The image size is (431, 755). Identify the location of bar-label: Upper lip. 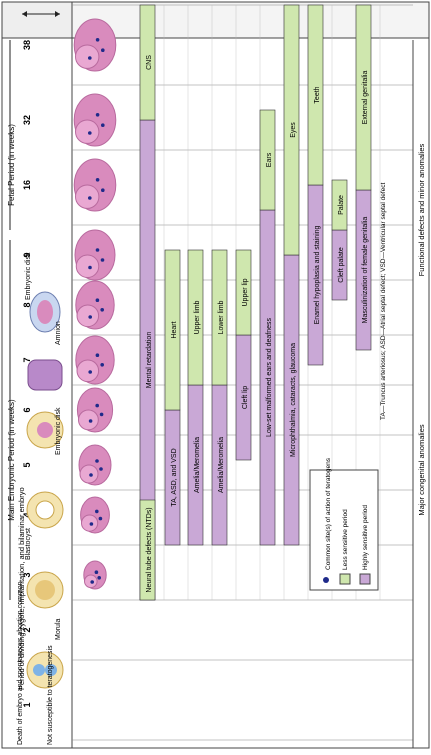
(245, 292).